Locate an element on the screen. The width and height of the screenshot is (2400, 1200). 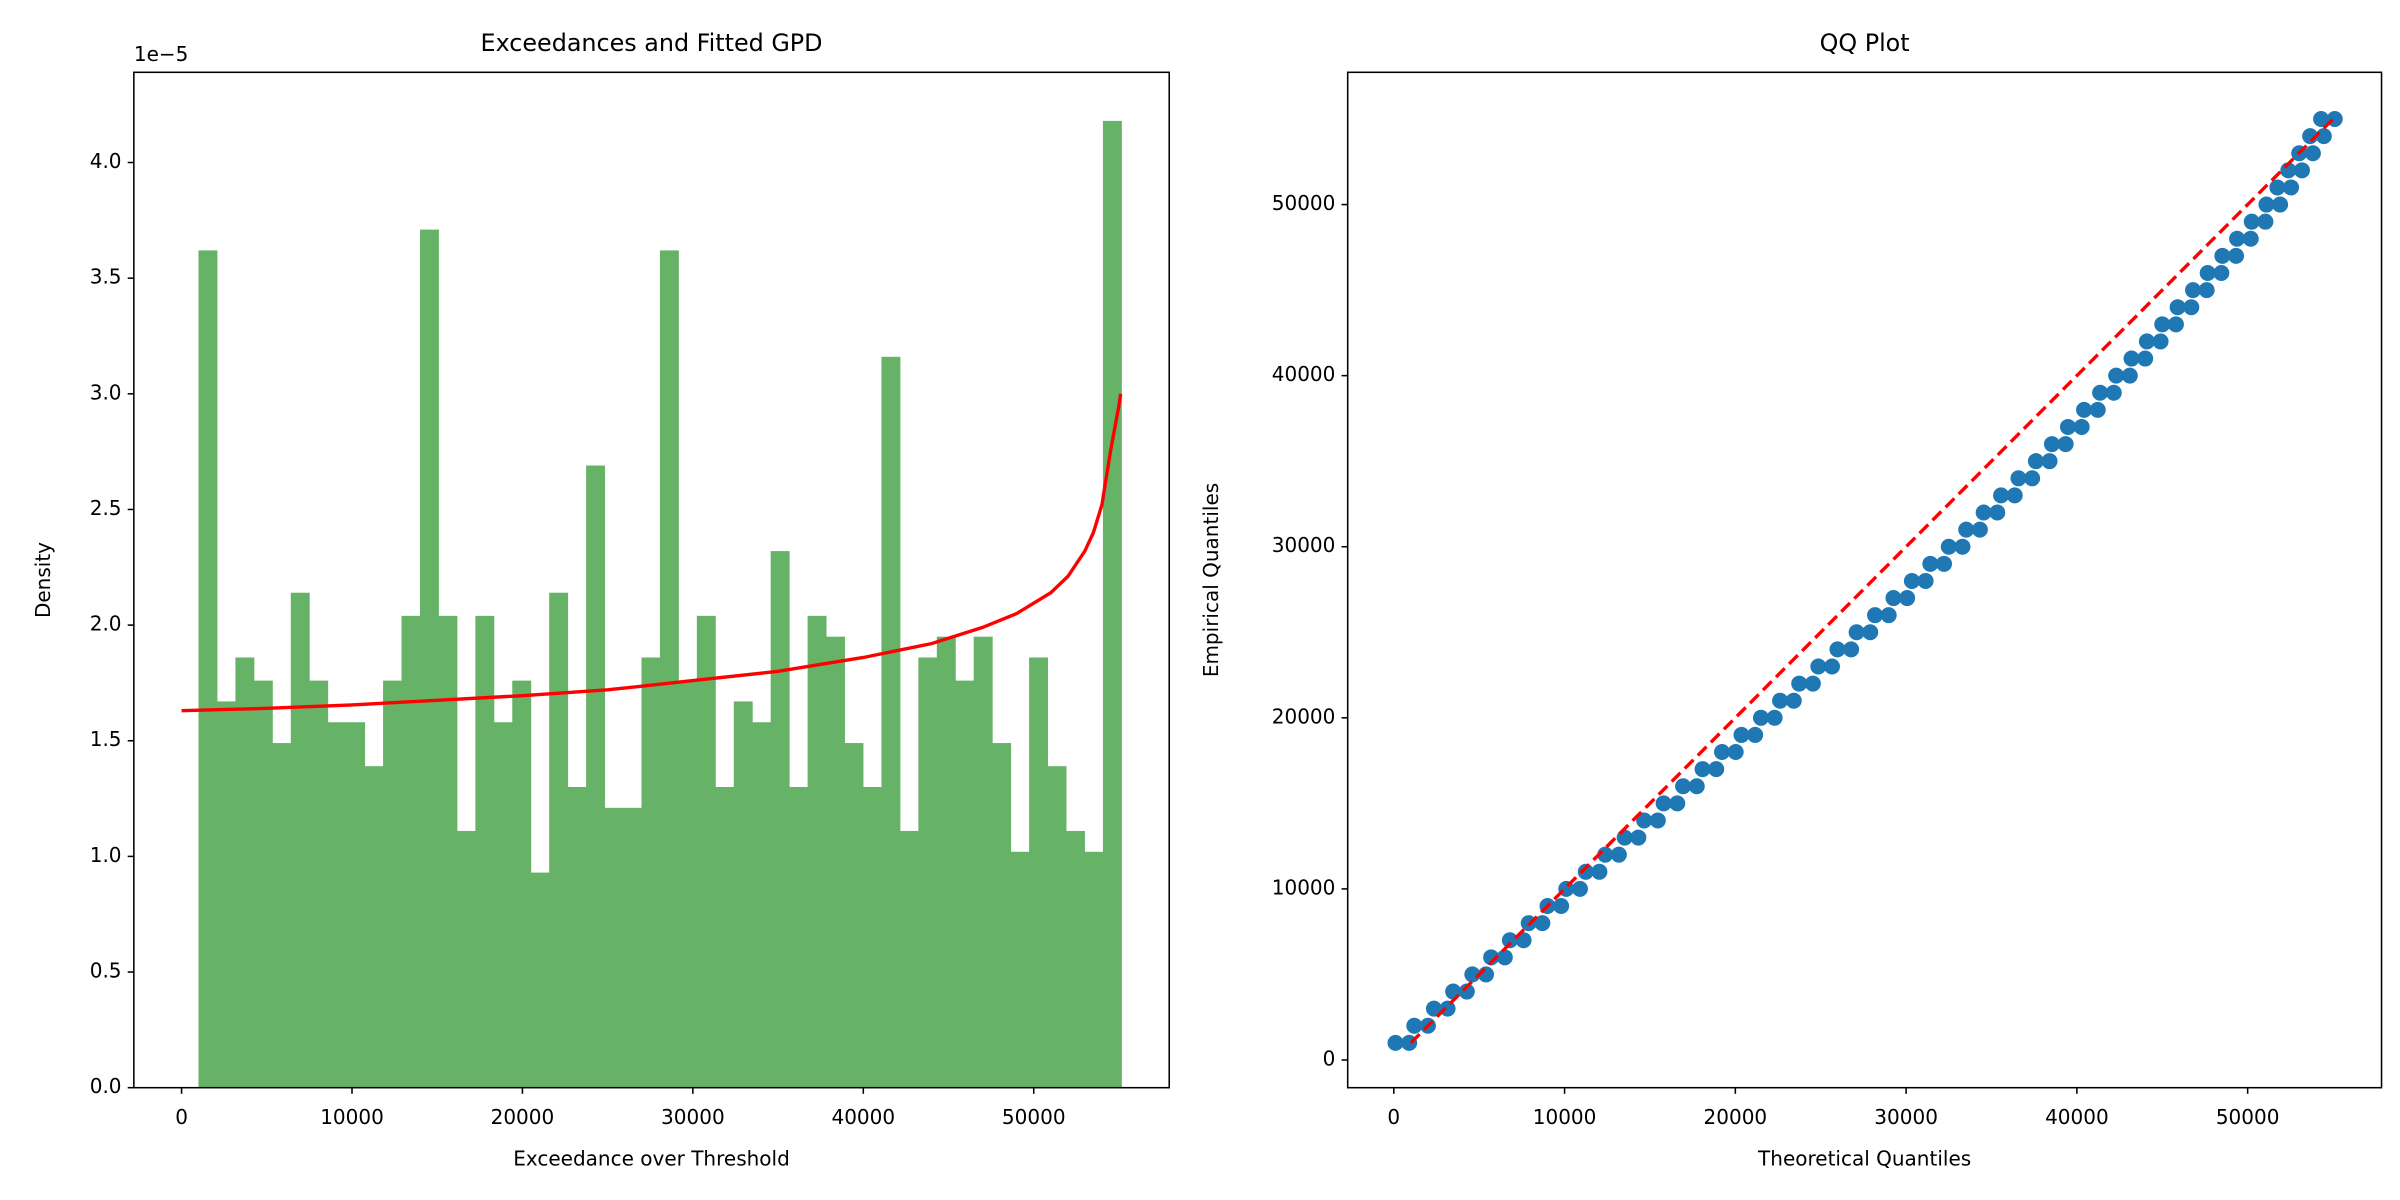
y-tick-label: 1.5 is located at coordinates (106, 739).